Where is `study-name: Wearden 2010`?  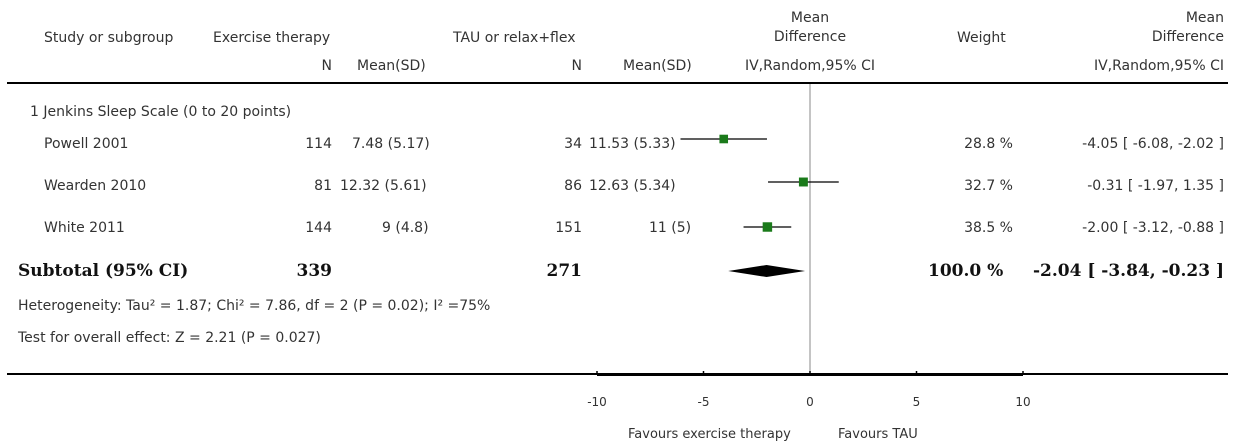
study-name: Wearden 2010 is located at coordinates (95, 186).